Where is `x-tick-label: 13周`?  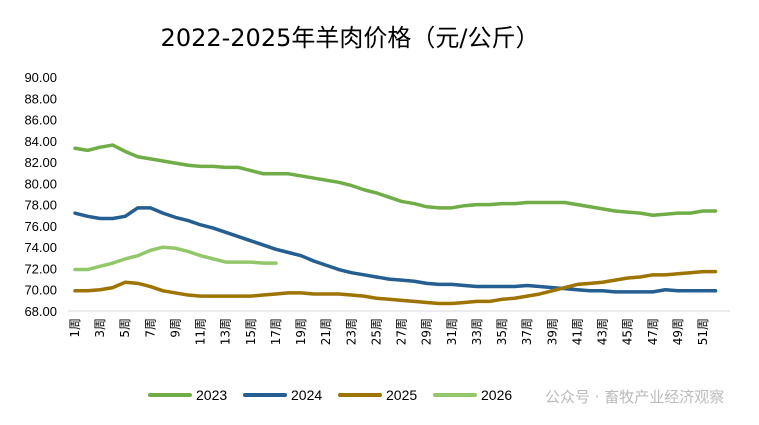
x-tick-label: 13周 is located at coordinates (226, 331).